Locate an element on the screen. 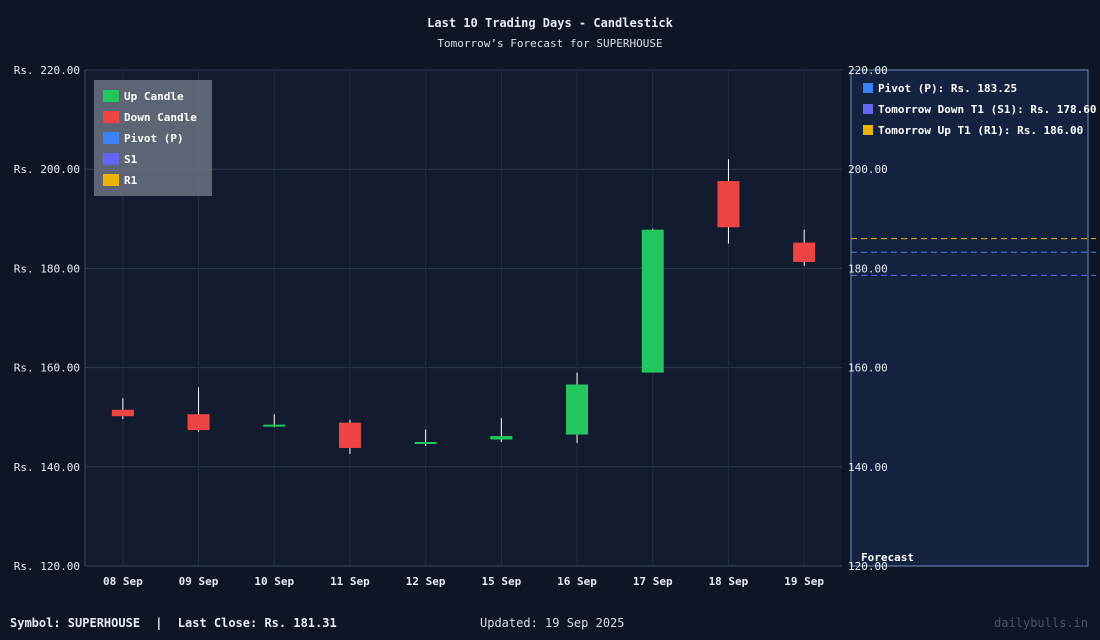  x-tick-label: 11 Sep is located at coordinates (350, 581).